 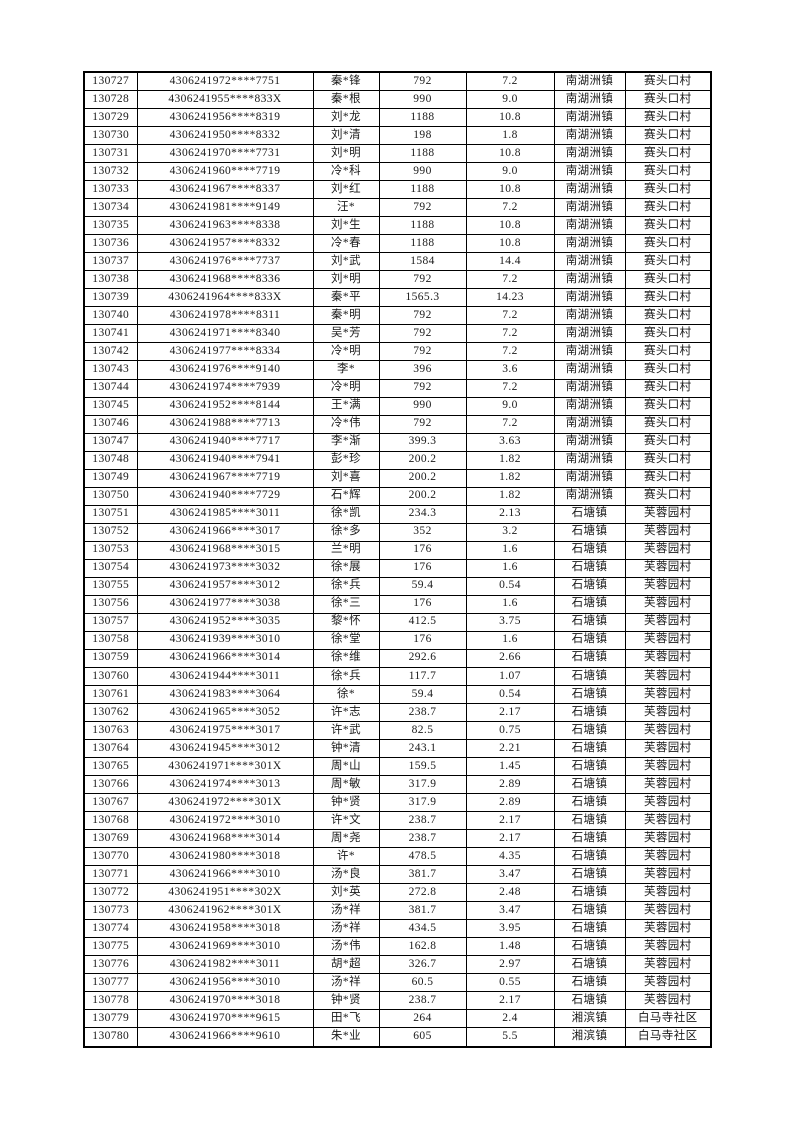 What do you see at coordinates (225, 604) in the screenshot?
I see `cell-id-number: 4306241977****3038` at bounding box center [225, 604].